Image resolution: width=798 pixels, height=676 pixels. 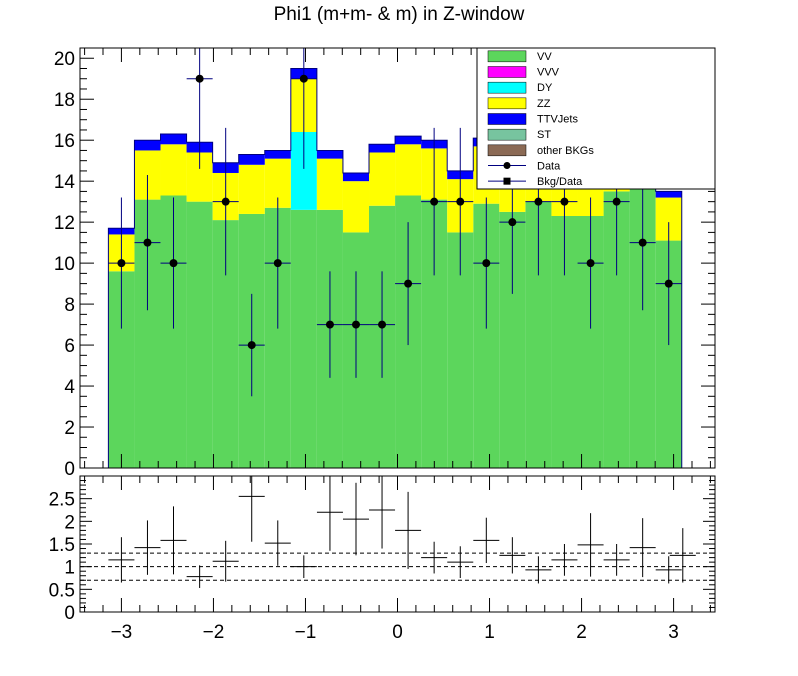 What do you see at coordinates (64, 59) in the screenshot?
I see `y-tick-label: 20` at bounding box center [64, 59].